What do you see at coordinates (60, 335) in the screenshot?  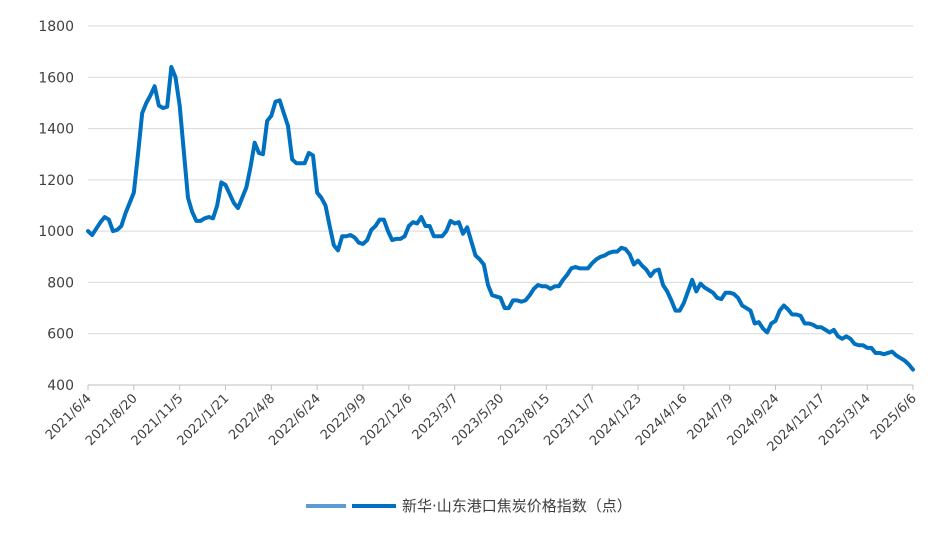 I see `y-tick-label: 600` at bounding box center [60, 335].